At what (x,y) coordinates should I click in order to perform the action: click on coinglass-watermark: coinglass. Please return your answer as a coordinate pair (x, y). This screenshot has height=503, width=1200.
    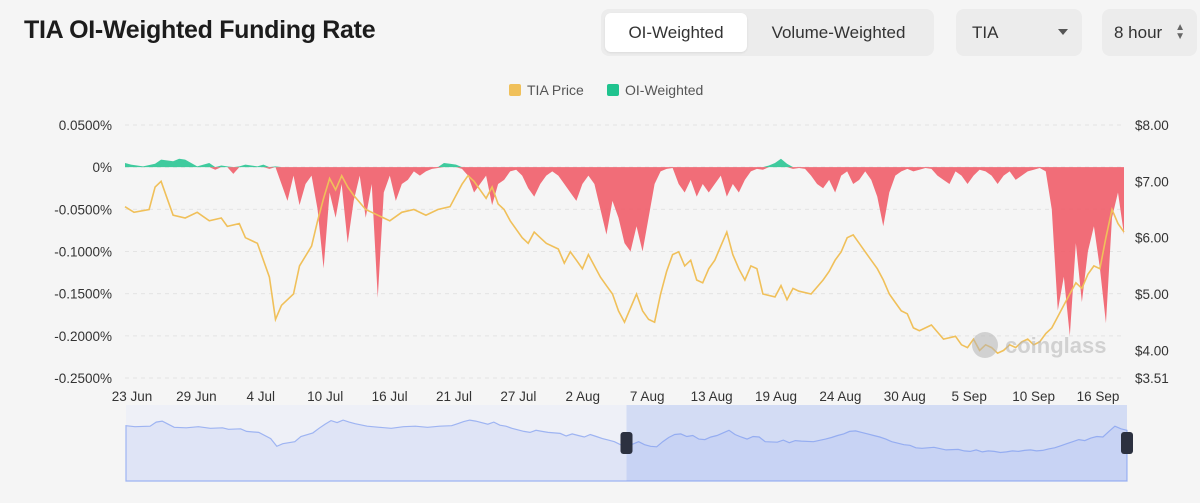
    Looking at the image, I should click on (1039, 345).